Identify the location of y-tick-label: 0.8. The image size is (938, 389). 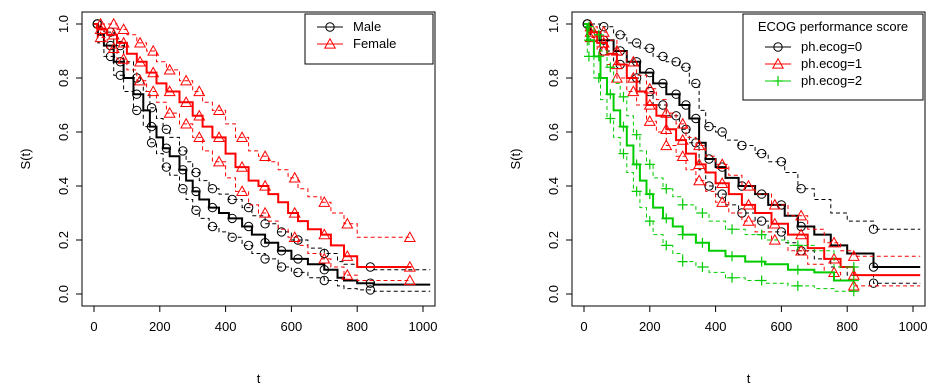
(63, 78).